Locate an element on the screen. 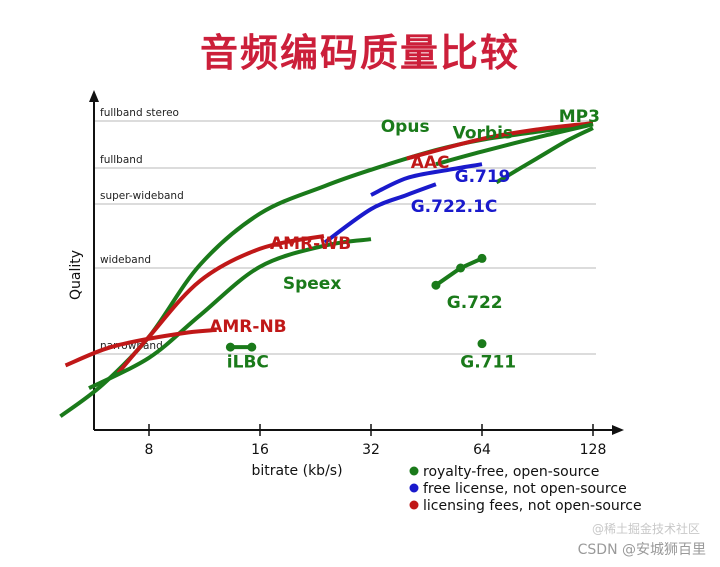  level-label-wideband: wideband is located at coordinates (125, 260).